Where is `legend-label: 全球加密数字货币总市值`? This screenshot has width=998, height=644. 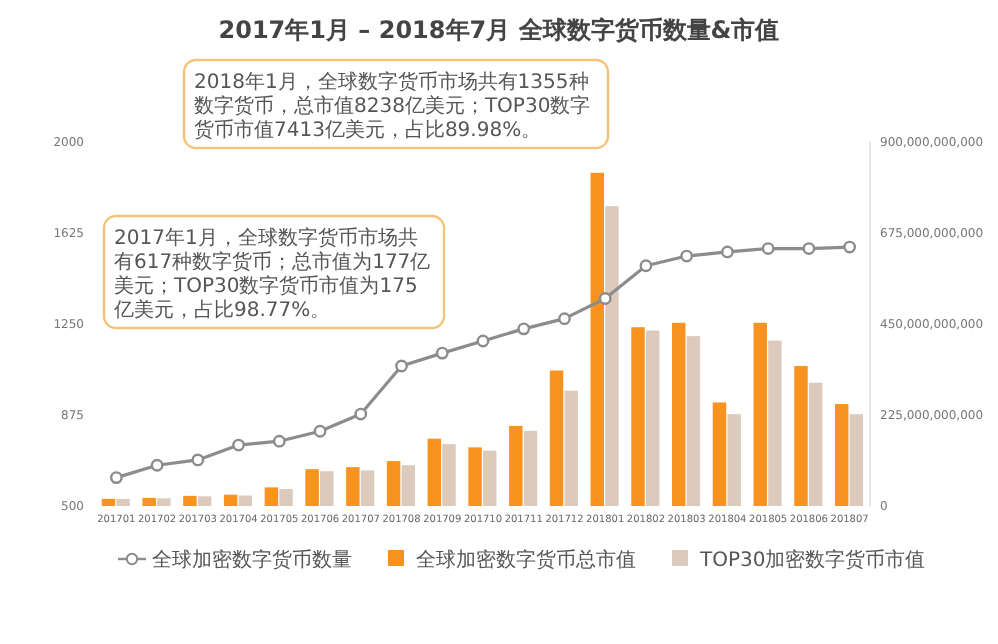 legend-label: 全球加密数字货币总市值 is located at coordinates (526, 560).